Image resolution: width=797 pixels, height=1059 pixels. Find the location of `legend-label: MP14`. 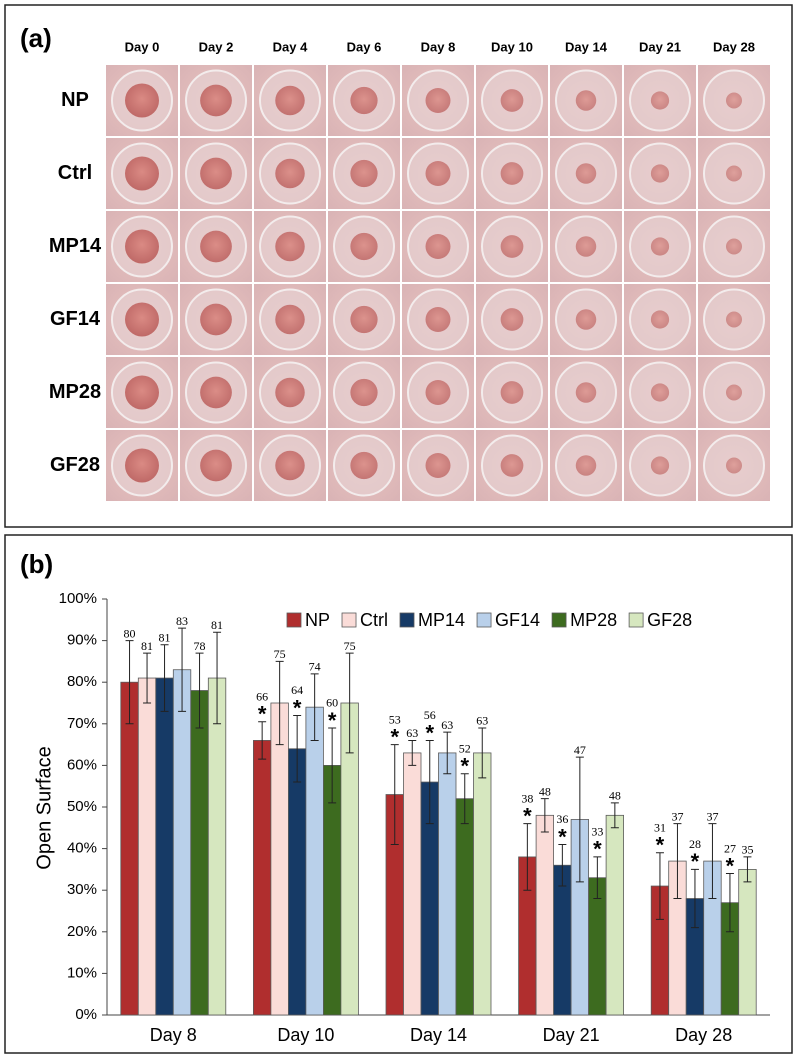

legend-label: MP14 is located at coordinates (441, 620).